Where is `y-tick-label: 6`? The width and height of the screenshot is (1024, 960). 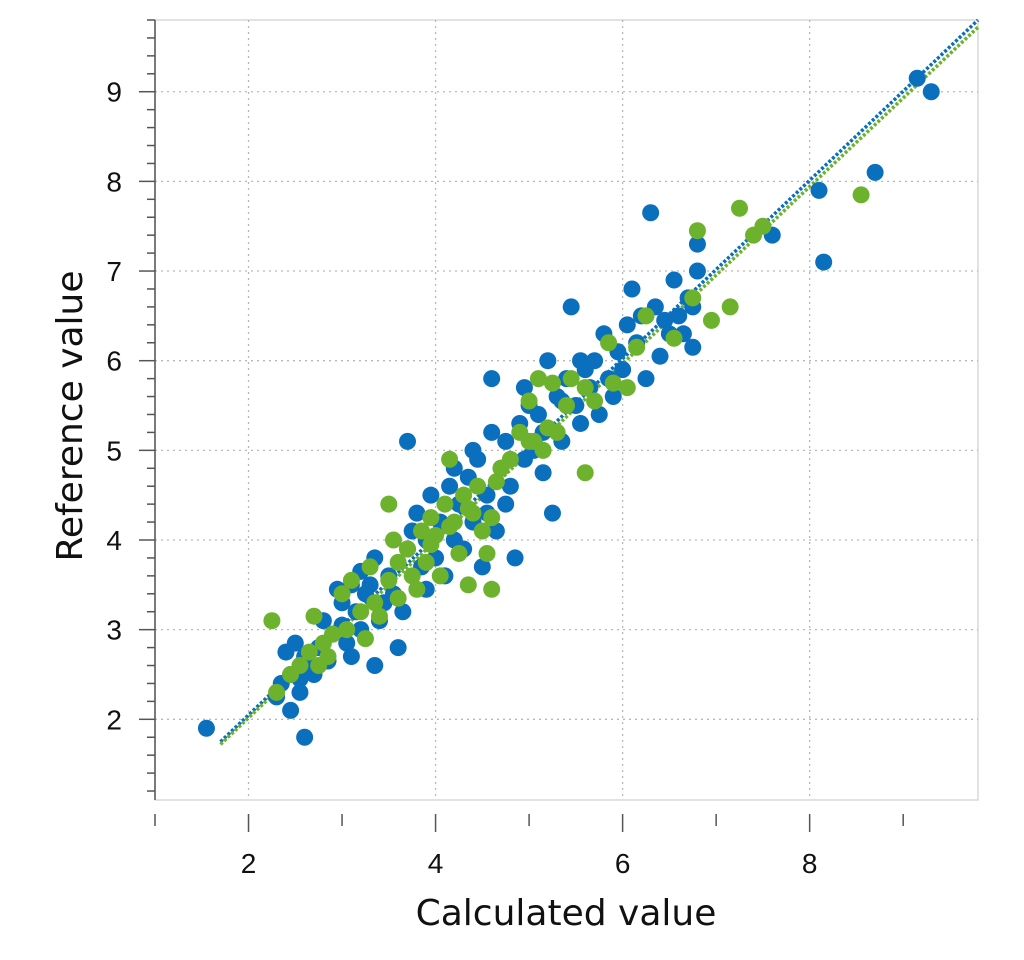
y-tick-label: 6 is located at coordinates (114, 361).